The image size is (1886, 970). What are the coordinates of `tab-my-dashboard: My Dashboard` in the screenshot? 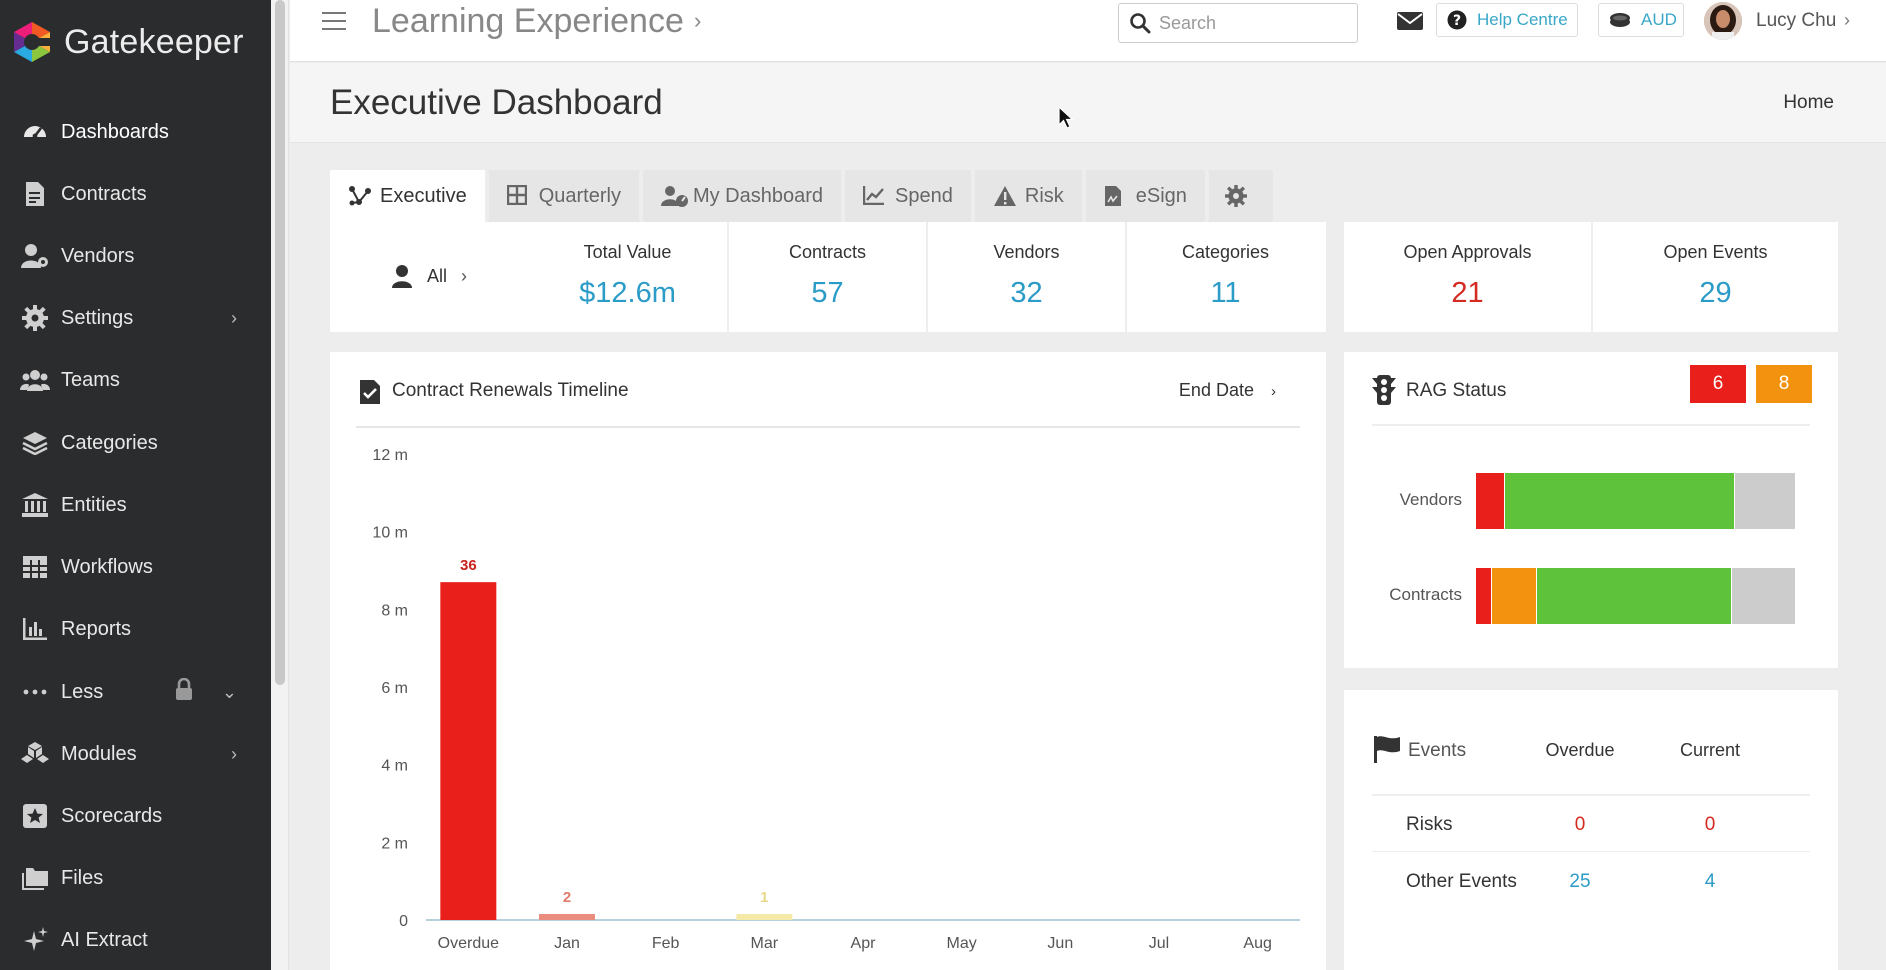 It's located at (742, 196).